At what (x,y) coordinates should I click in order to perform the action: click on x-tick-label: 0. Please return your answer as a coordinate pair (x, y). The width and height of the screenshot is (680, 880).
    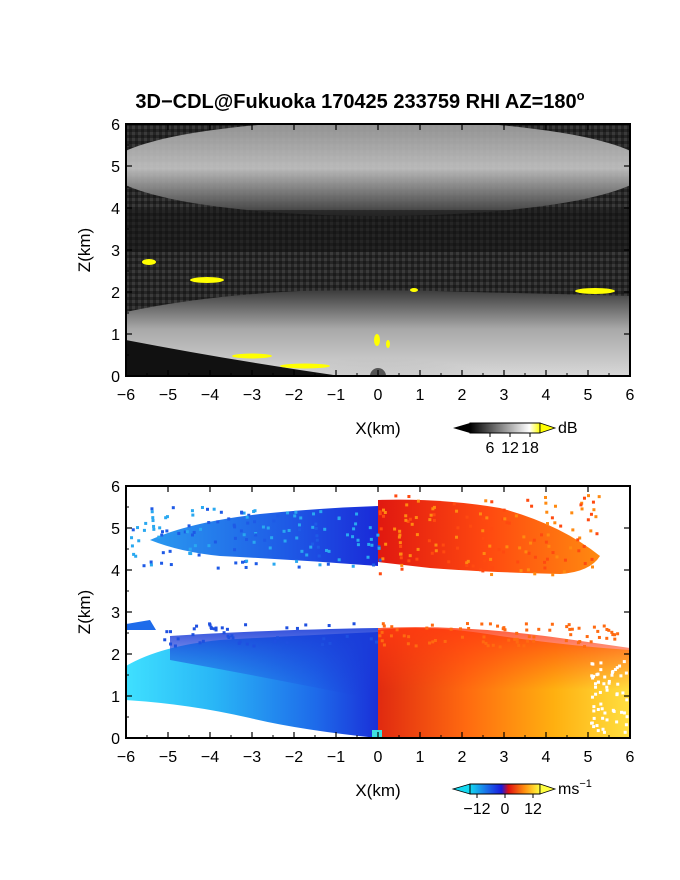
    Looking at the image, I should click on (378, 757).